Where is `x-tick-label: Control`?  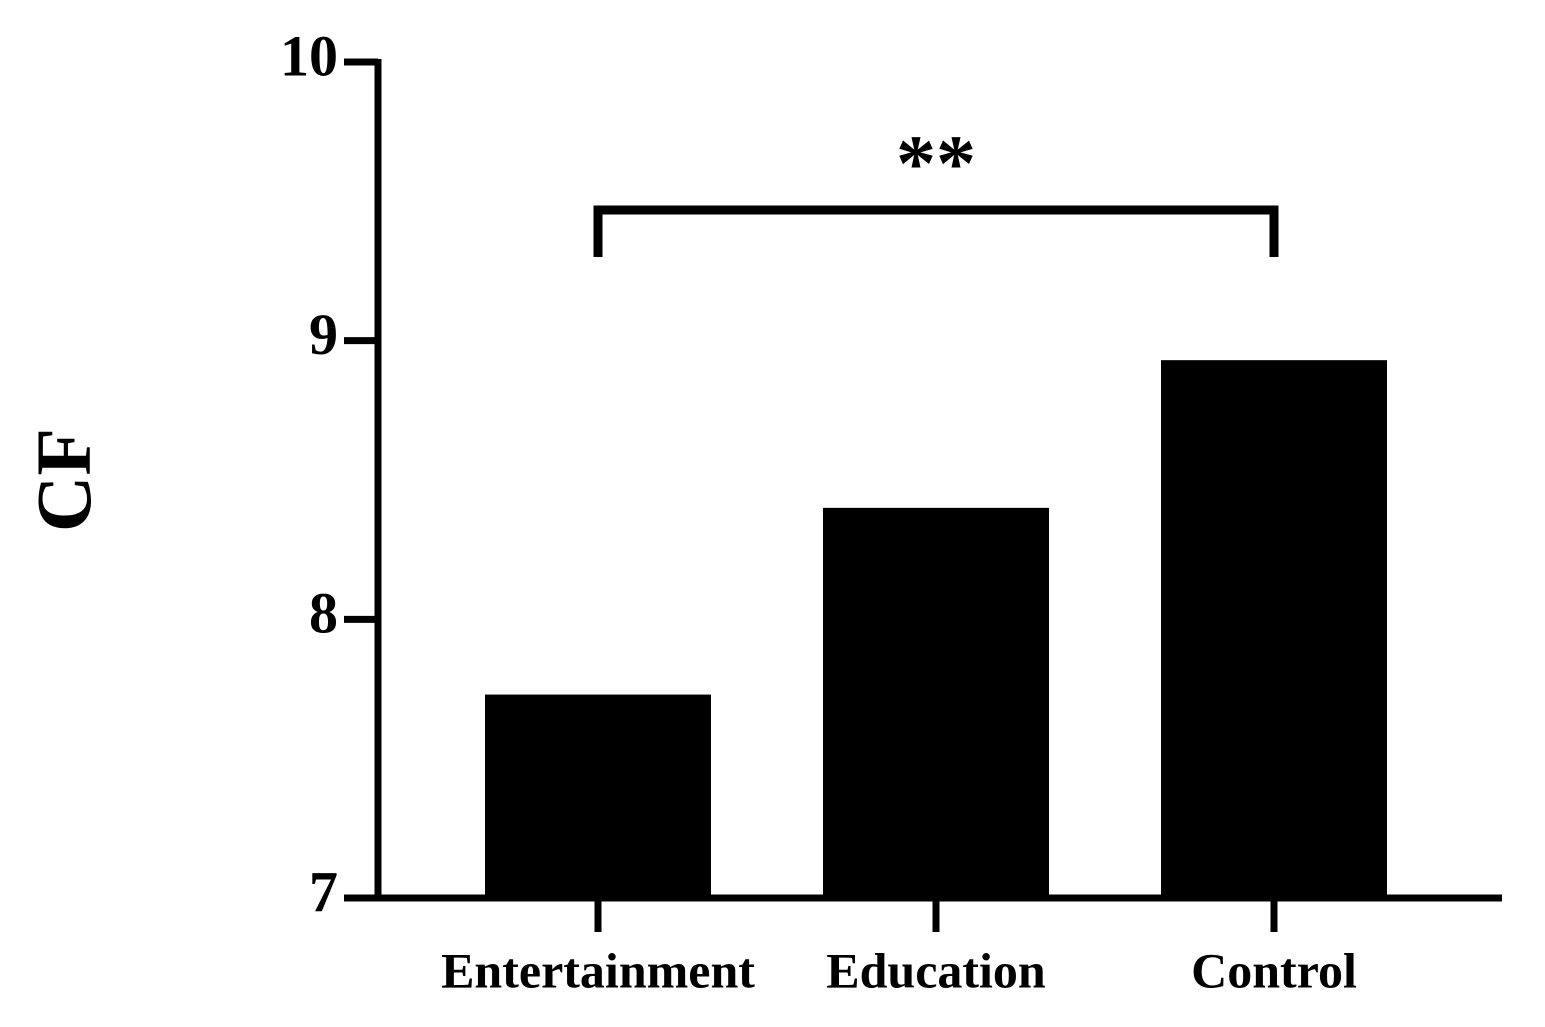
x-tick-label: Control is located at coordinates (1274, 970).